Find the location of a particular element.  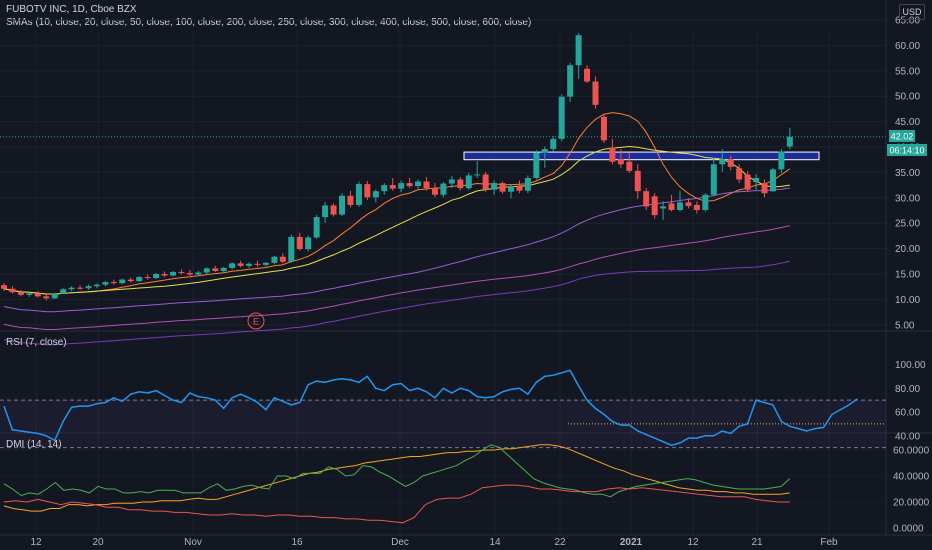

adx-line is located at coordinates (396, 478).